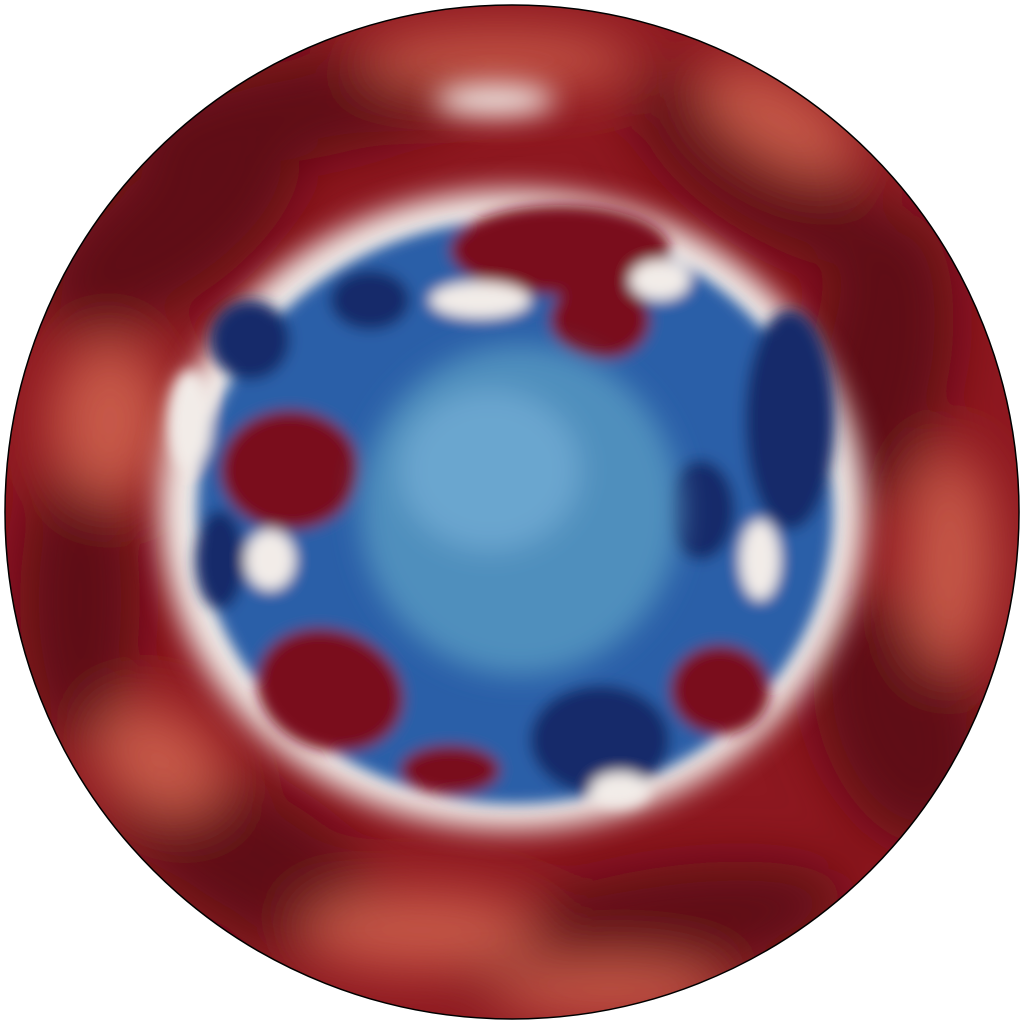 The height and width of the screenshot is (1024, 1024). What do you see at coordinates (490, 470) in the screenshot?
I see `inner-core-highlight` at bounding box center [490, 470].